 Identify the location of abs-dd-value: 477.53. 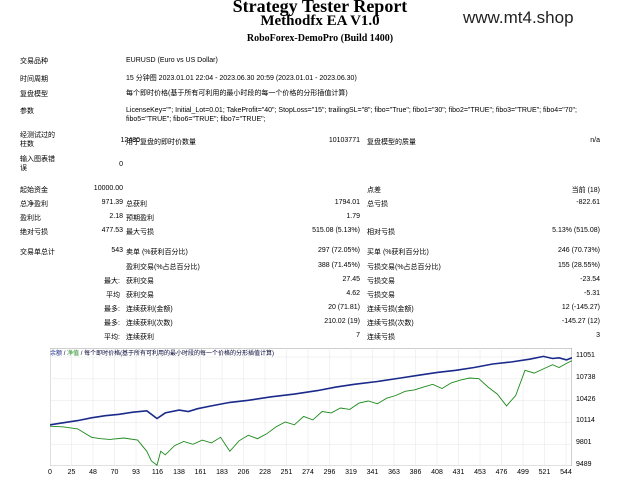
(112, 230).